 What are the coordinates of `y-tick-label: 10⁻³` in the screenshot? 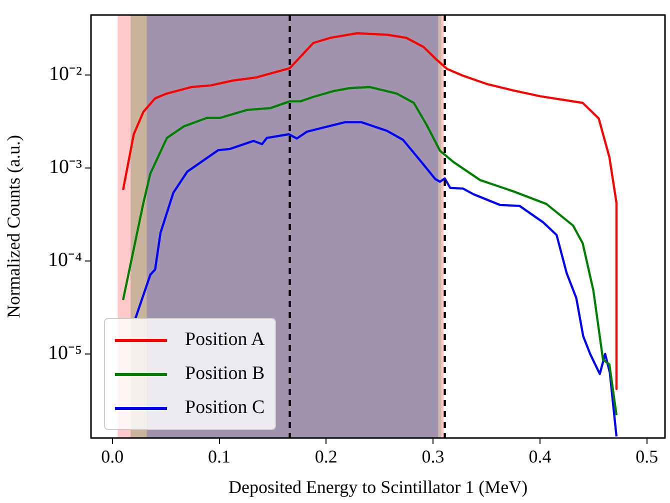 It's located at (65, 167).